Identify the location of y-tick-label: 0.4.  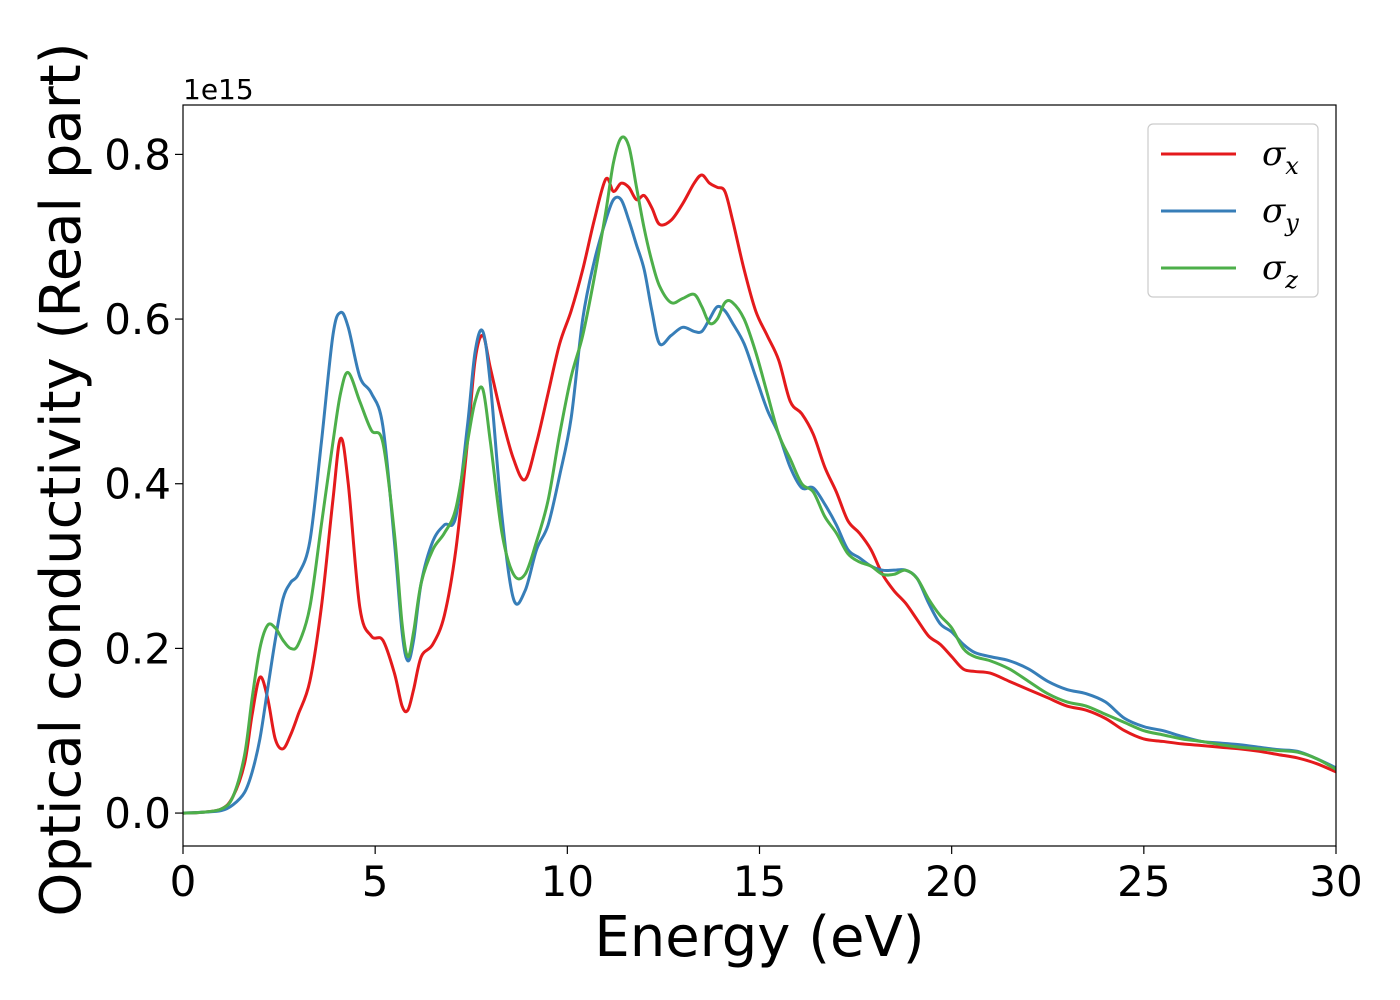
(137, 484).